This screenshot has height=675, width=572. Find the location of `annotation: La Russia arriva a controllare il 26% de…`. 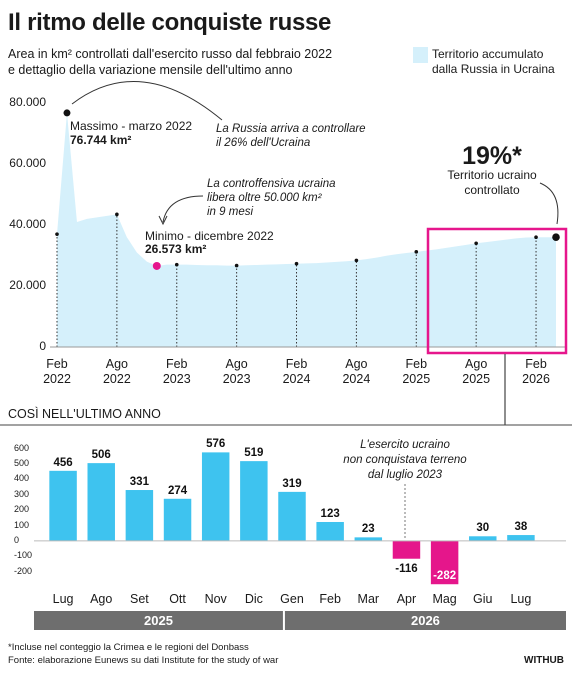

annotation: La Russia arriva a controllare il 26% de… is located at coordinates (291, 136).